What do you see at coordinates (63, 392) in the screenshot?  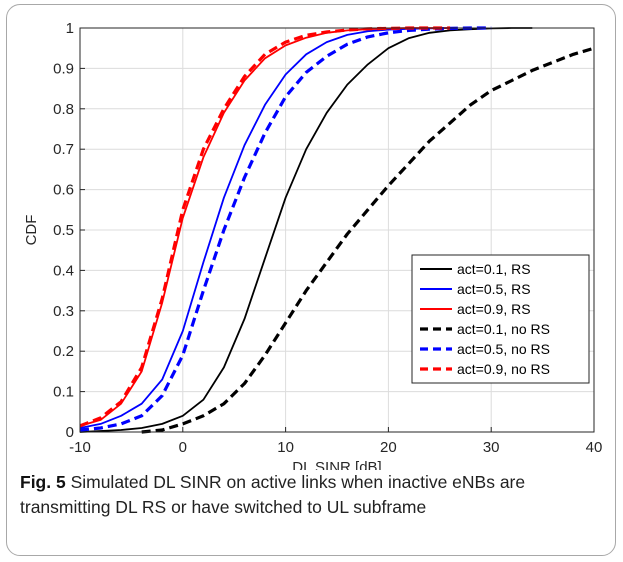 I see `y-tick-label: 0.1` at bounding box center [63, 392].